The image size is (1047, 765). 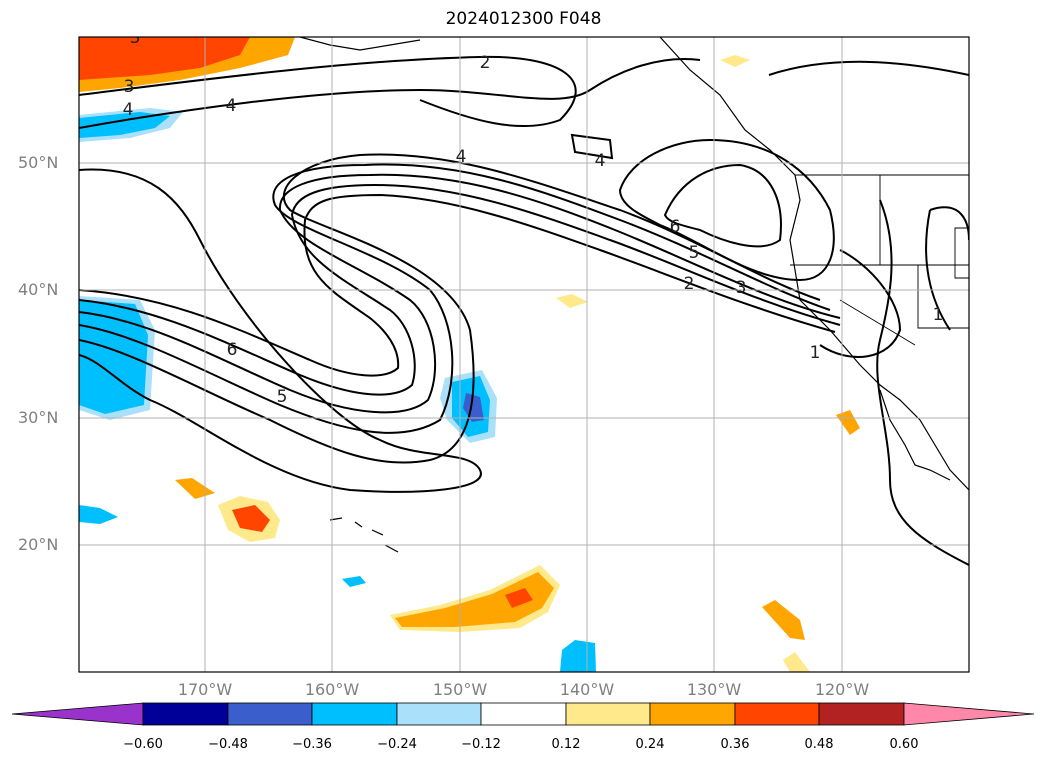 What do you see at coordinates (113, 357) in the screenshot?
I see `fill-blue-west` at bounding box center [113, 357].